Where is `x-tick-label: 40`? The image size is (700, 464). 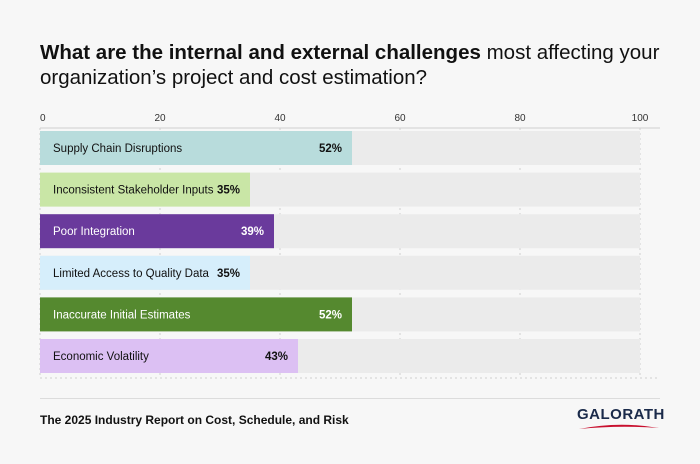
x-tick-label: 40 is located at coordinates (280, 118).